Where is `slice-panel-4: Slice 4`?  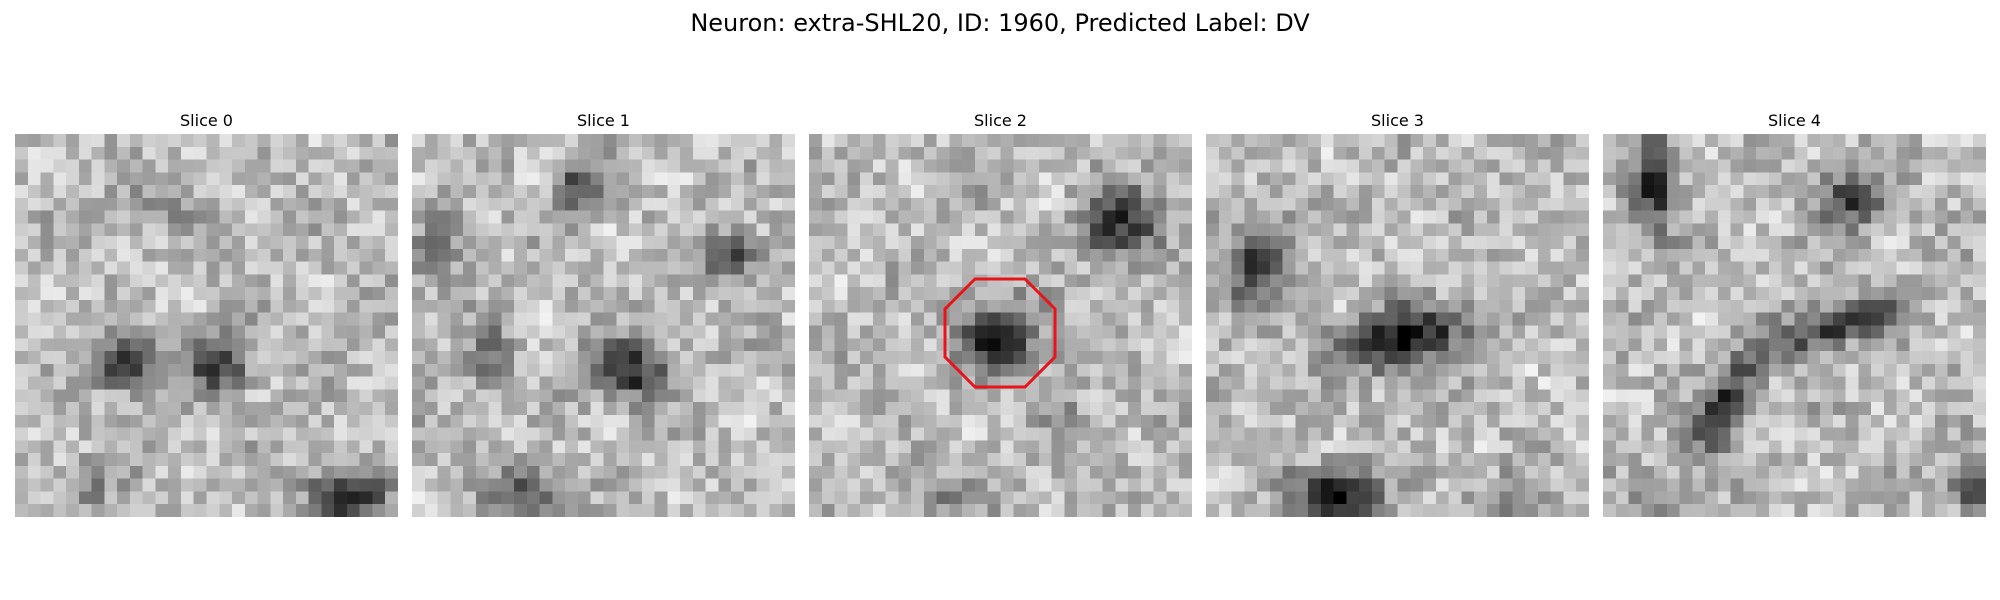 slice-panel-4: Slice 4 is located at coordinates (1794, 312).